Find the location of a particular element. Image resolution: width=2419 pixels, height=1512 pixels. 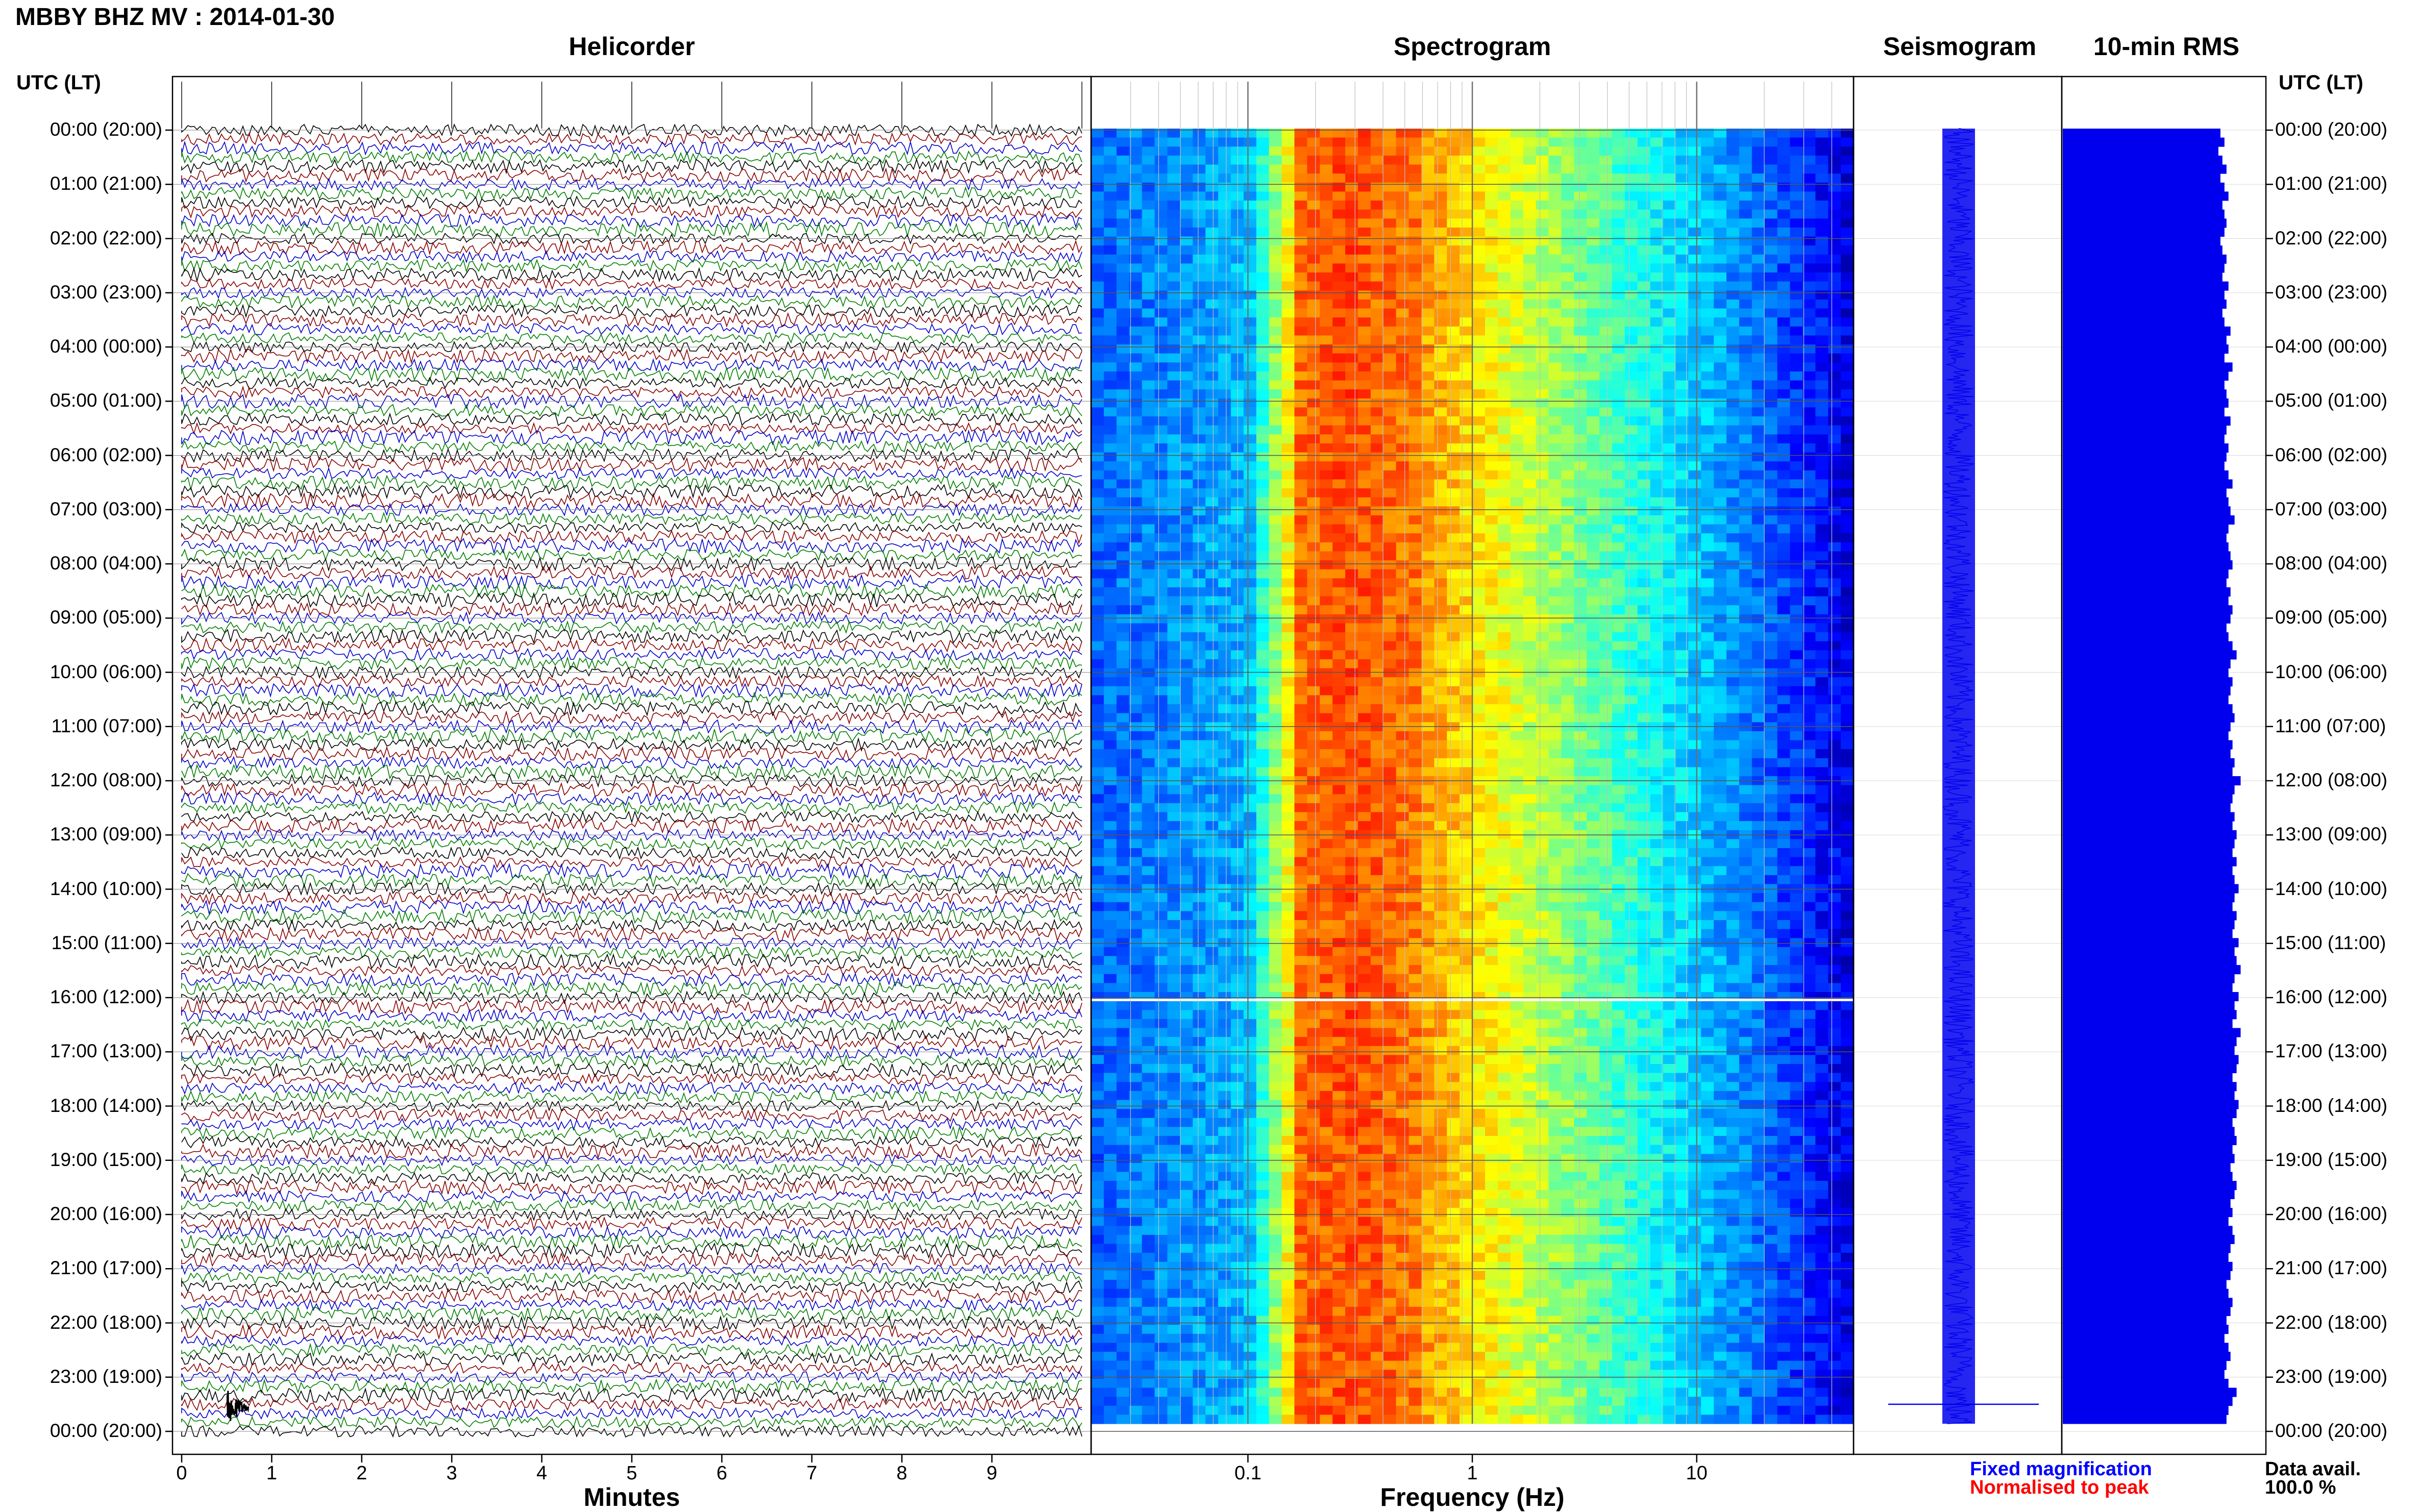

time-label-left: 20:00 (16:00) is located at coordinates (106, 1213).